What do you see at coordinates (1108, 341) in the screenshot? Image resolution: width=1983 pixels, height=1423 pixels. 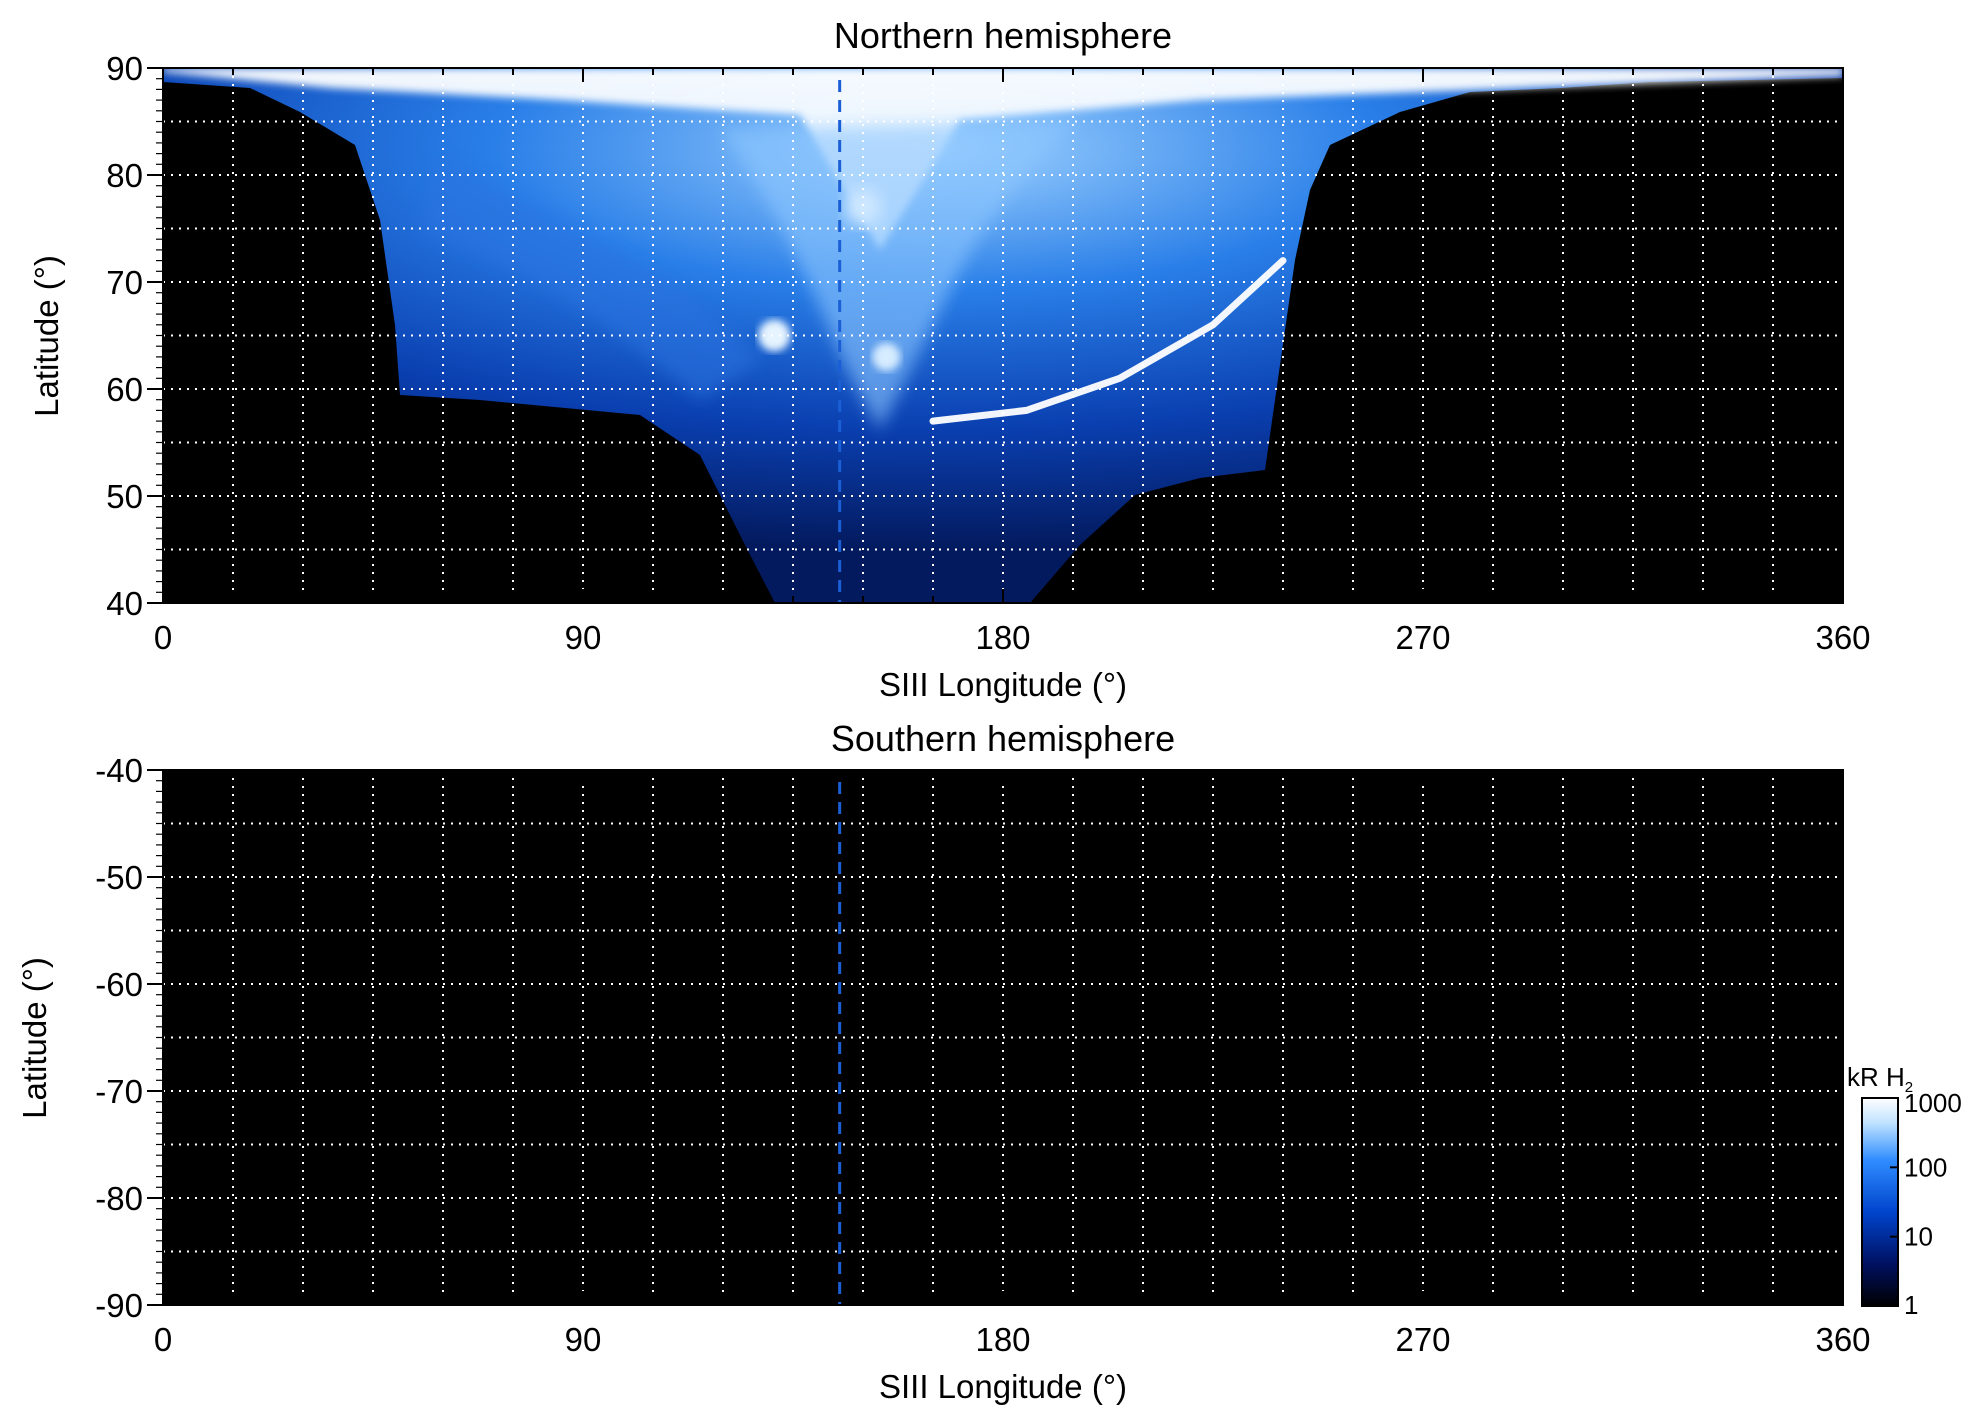 I see `northern-main-arc` at bounding box center [1108, 341].